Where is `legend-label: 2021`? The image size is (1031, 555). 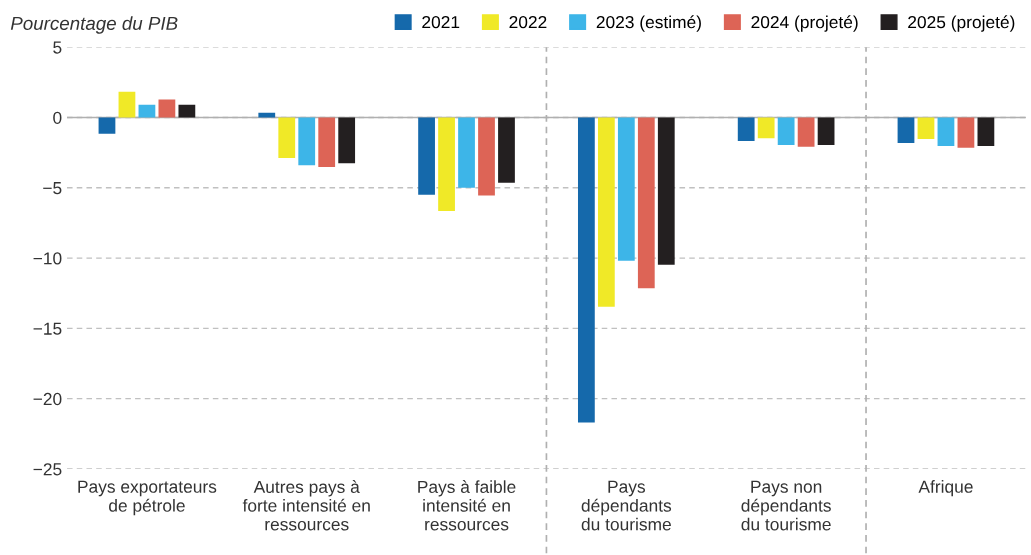
legend-label: 2021 is located at coordinates (441, 22).